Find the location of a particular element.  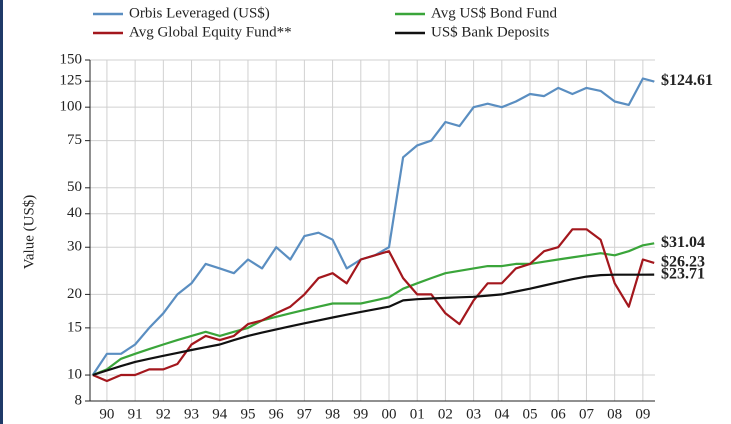

x-tick-label: 94 is located at coordinates (220, 414).